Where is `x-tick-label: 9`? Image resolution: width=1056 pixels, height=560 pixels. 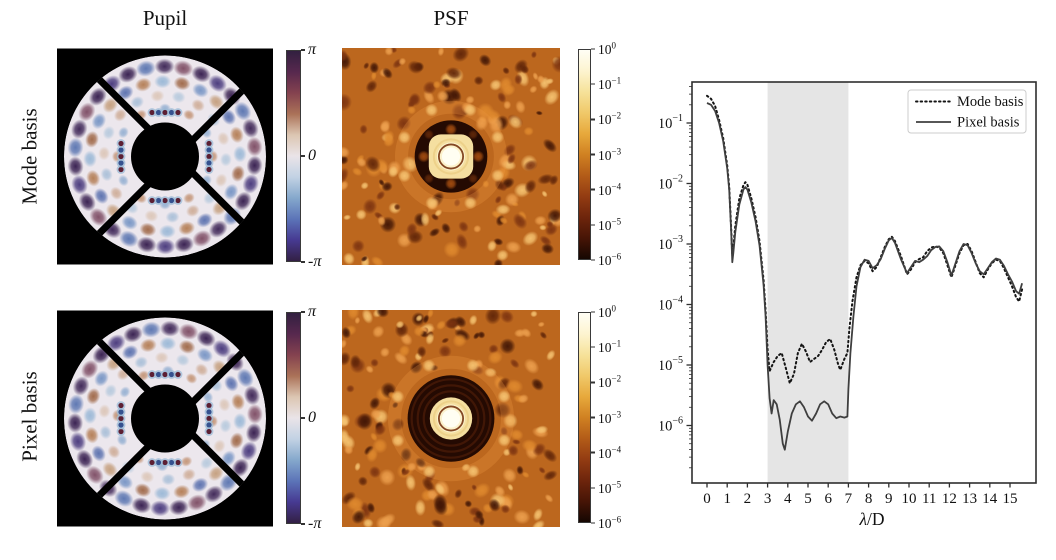
x-tick-label: 9 is located at coordinates (889, 499).